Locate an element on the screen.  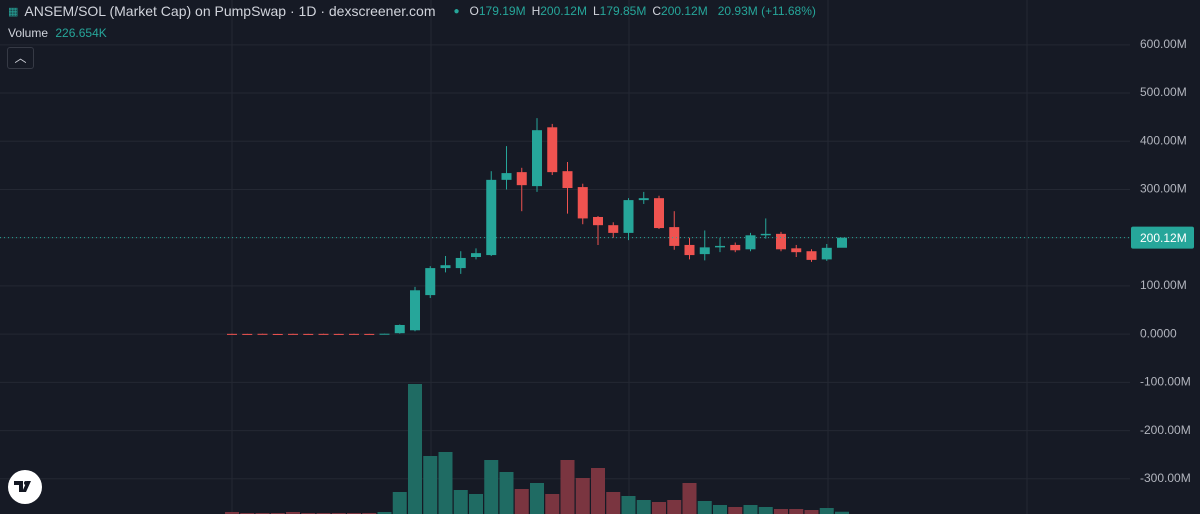
y-tick-label: 400.00M is located at coordinates (1163, 140).